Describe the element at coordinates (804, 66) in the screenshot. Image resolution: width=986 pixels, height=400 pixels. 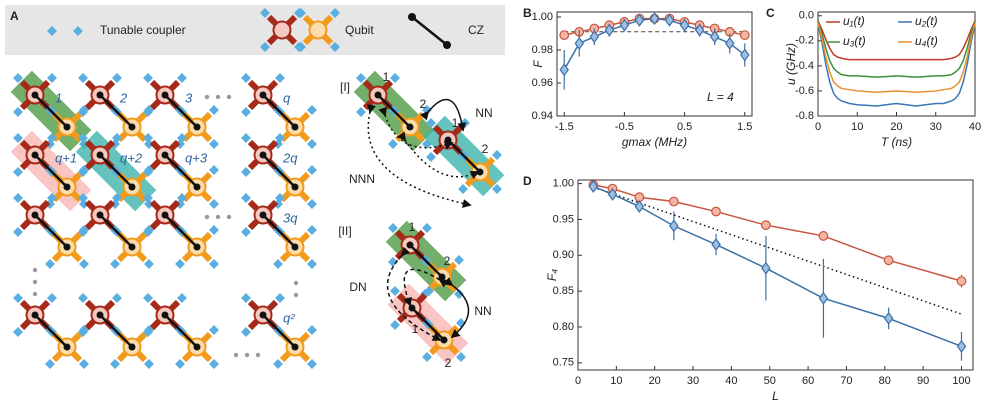
I see `y-tick-label: -0.4` at that location.